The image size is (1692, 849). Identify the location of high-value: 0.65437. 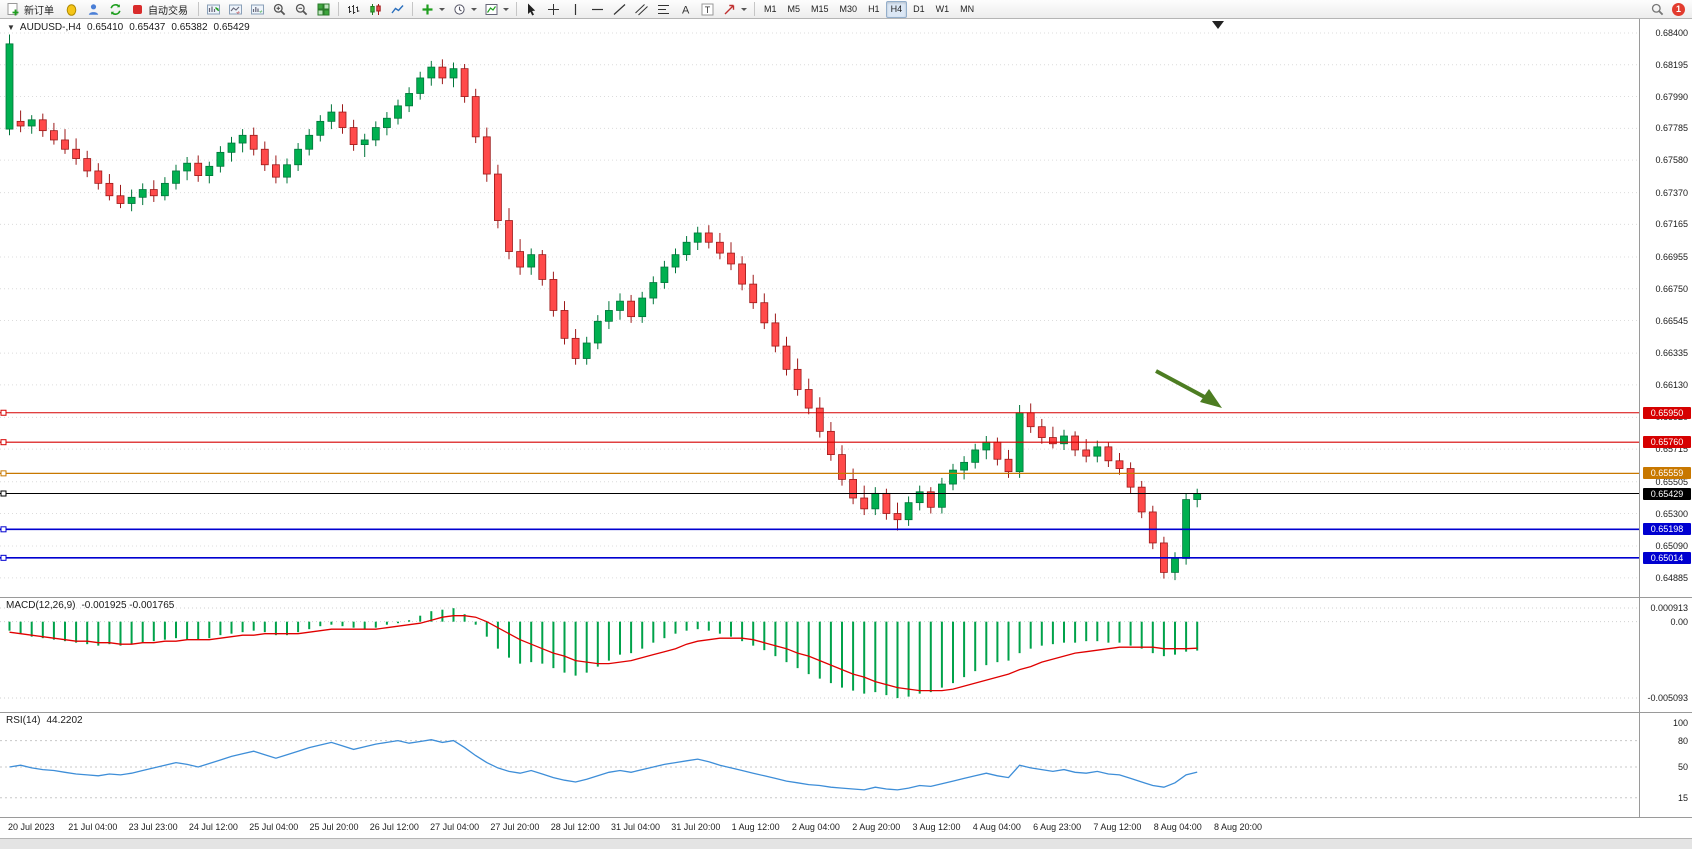
(147, 27).